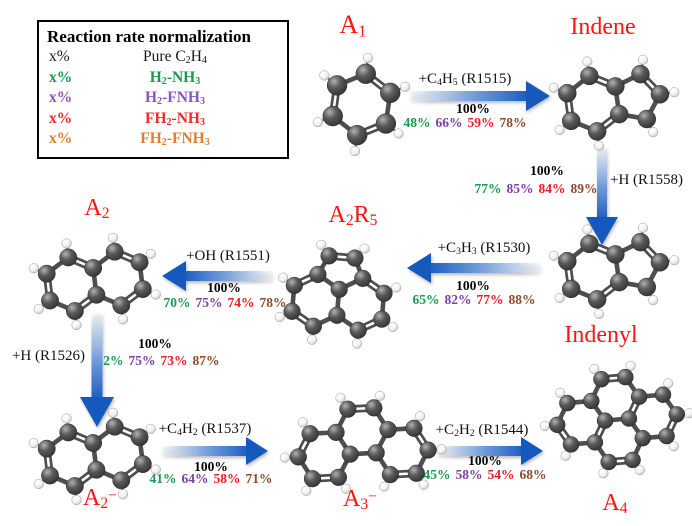  I want to click on reaction-arrow-r1551, so click(217, 276).